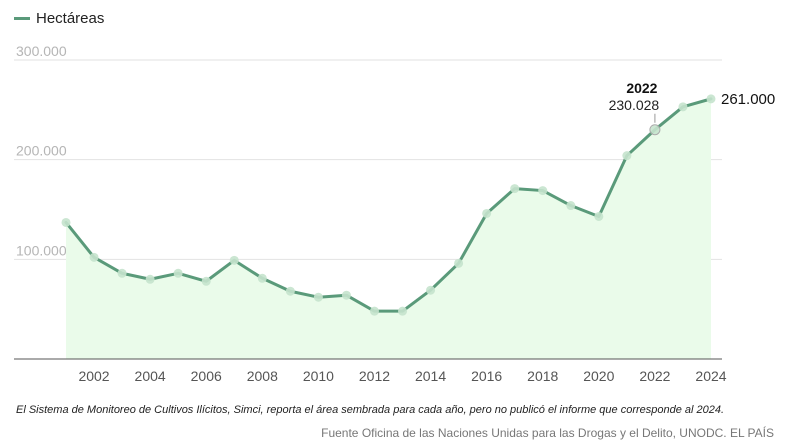 This screenshot has width=788, height=446. I want to click on data-point-2012, so click(374, 311).